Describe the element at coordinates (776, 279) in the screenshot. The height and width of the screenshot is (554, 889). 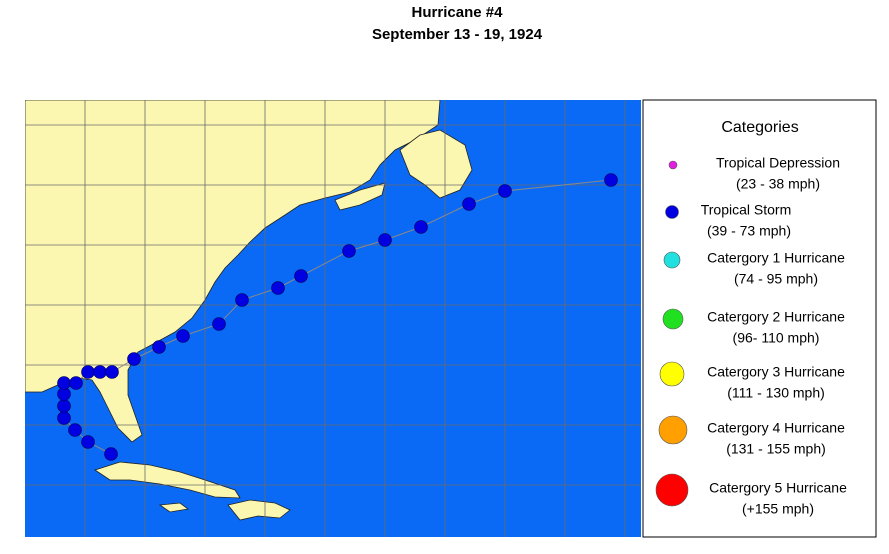
I see `legend-range: (74 - 95 mph)` at that location.